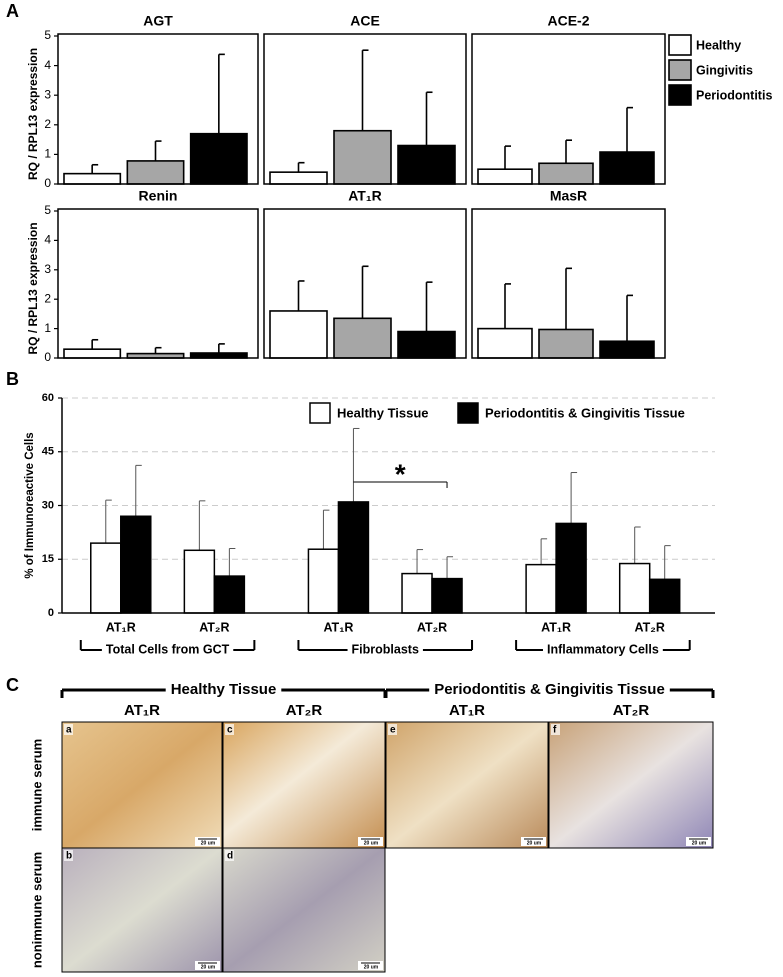 The image size is (783, 977). What do you see at coordinates (718, 45) in the screenshot?
I see `legend-label: Healthy` at bounding box center [718, 45].